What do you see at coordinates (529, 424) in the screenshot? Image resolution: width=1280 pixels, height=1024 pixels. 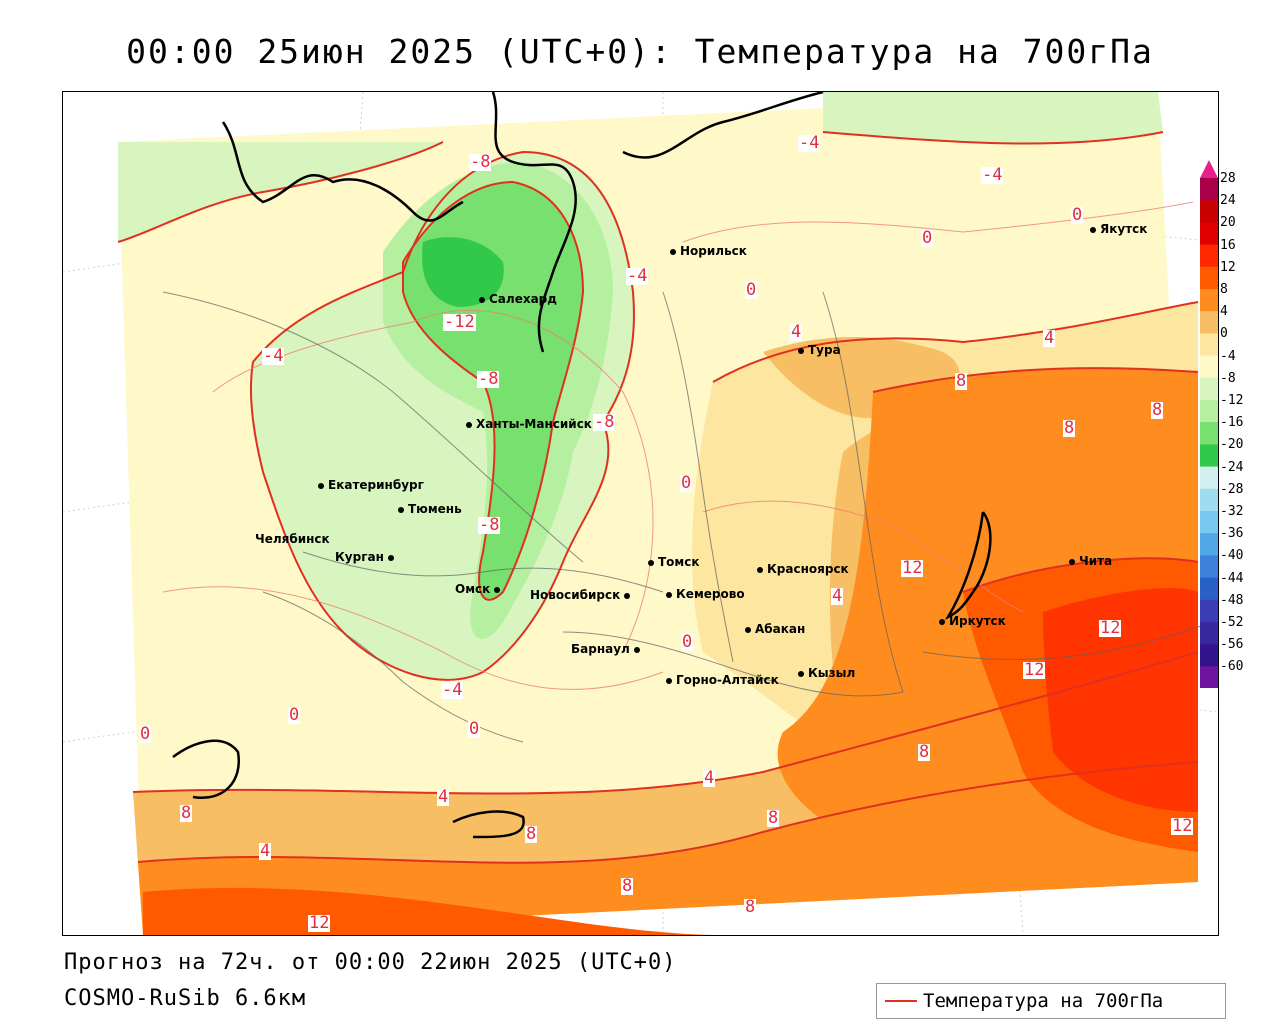 I see `city-khanty-mansiysk: Ханты-Мансийск` at bounding box center [529, 424].